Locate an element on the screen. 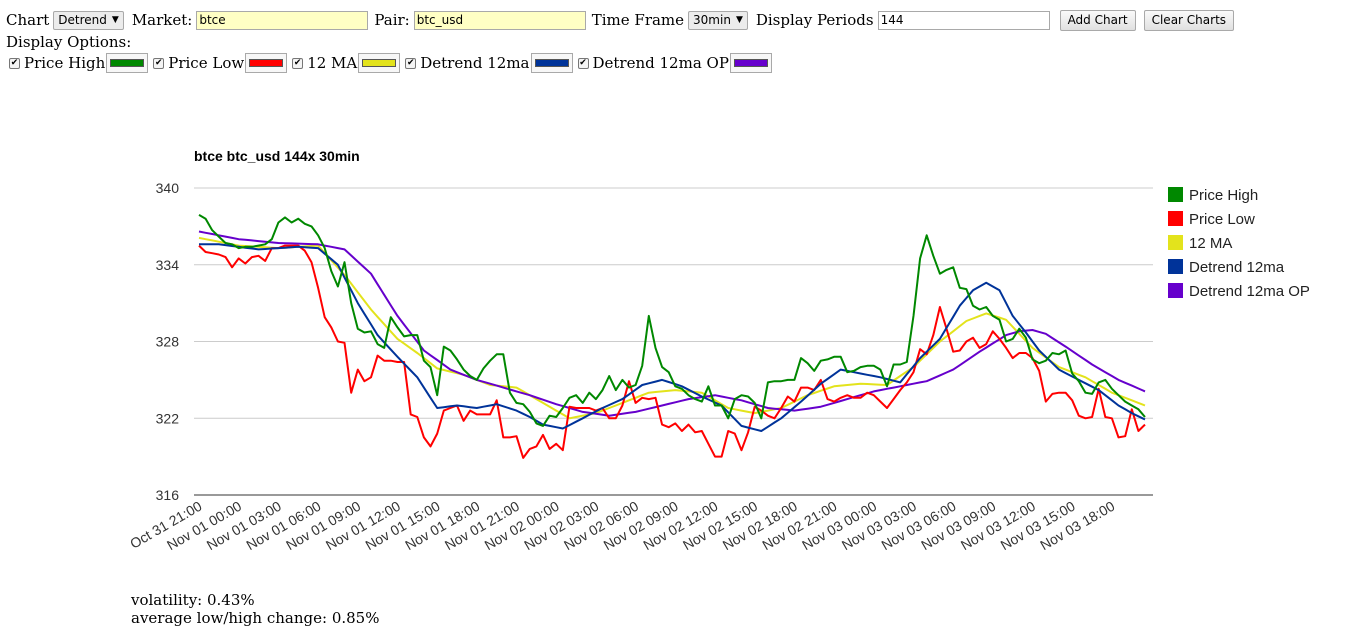  market-input is located at coordinates (282, 20).